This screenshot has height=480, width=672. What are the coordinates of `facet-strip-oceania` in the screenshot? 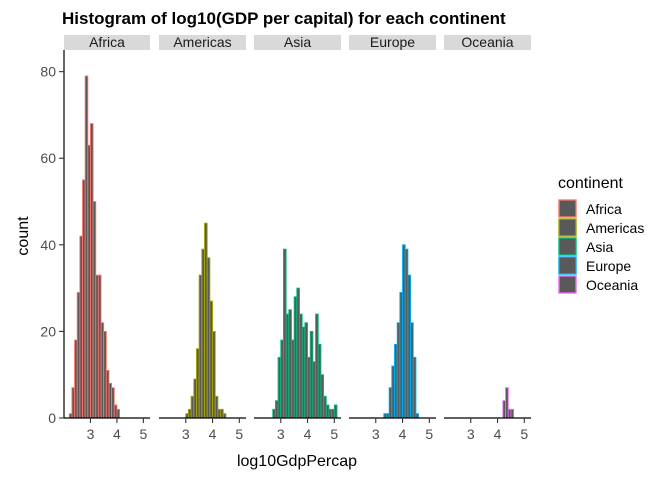 It's located at (487, 42).